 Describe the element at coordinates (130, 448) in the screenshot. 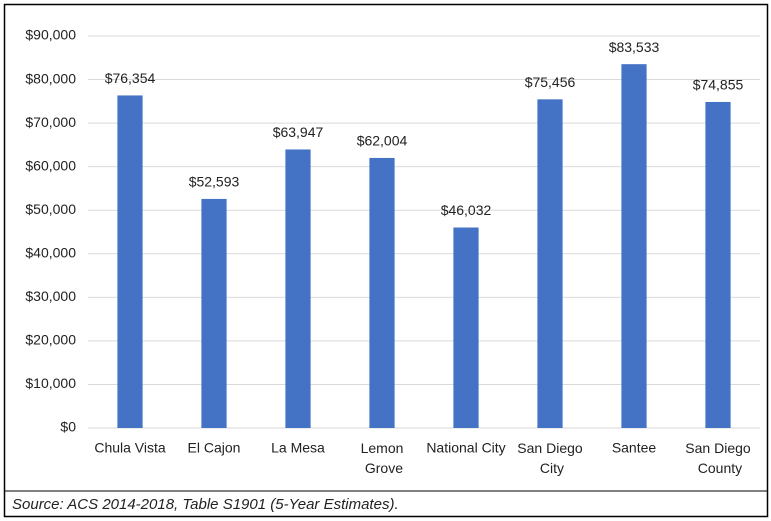

I see `x-tick-label: Chula Vista` at that location.